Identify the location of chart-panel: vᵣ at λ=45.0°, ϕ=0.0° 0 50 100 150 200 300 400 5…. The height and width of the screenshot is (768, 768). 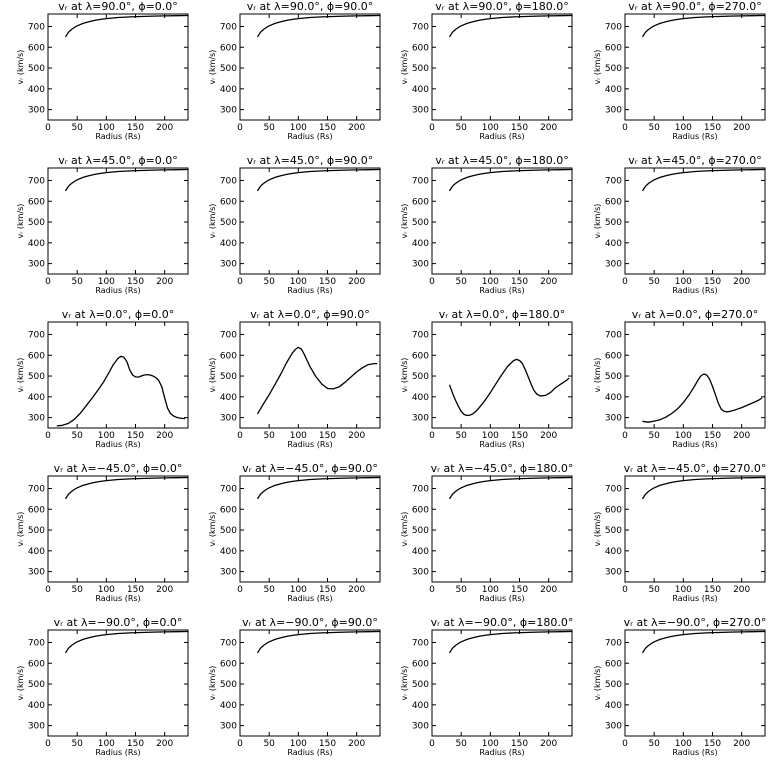
(102, 224).